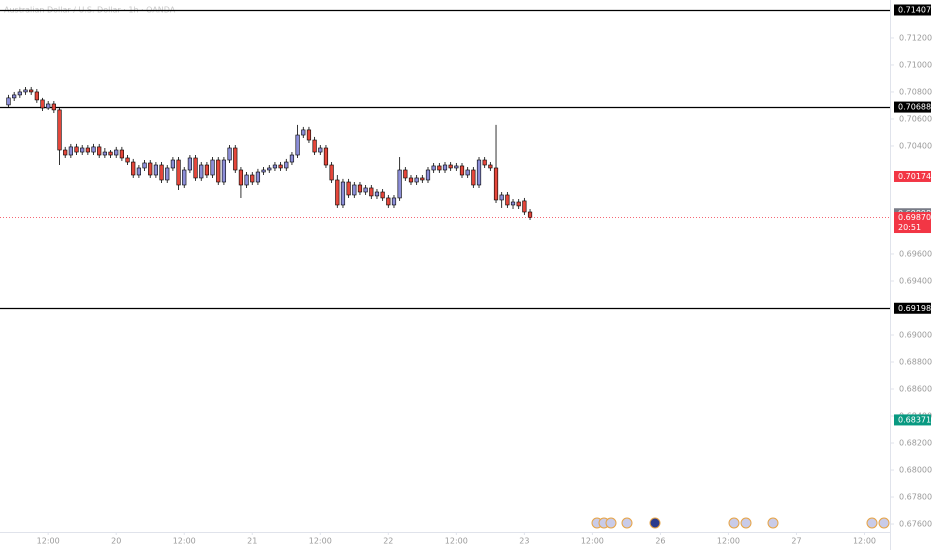 This screenshot has height=550, width=932. Describe the element at coordinates (915, 253) in the screenshot. I see `y-tick-label: 0.69600` at that location.